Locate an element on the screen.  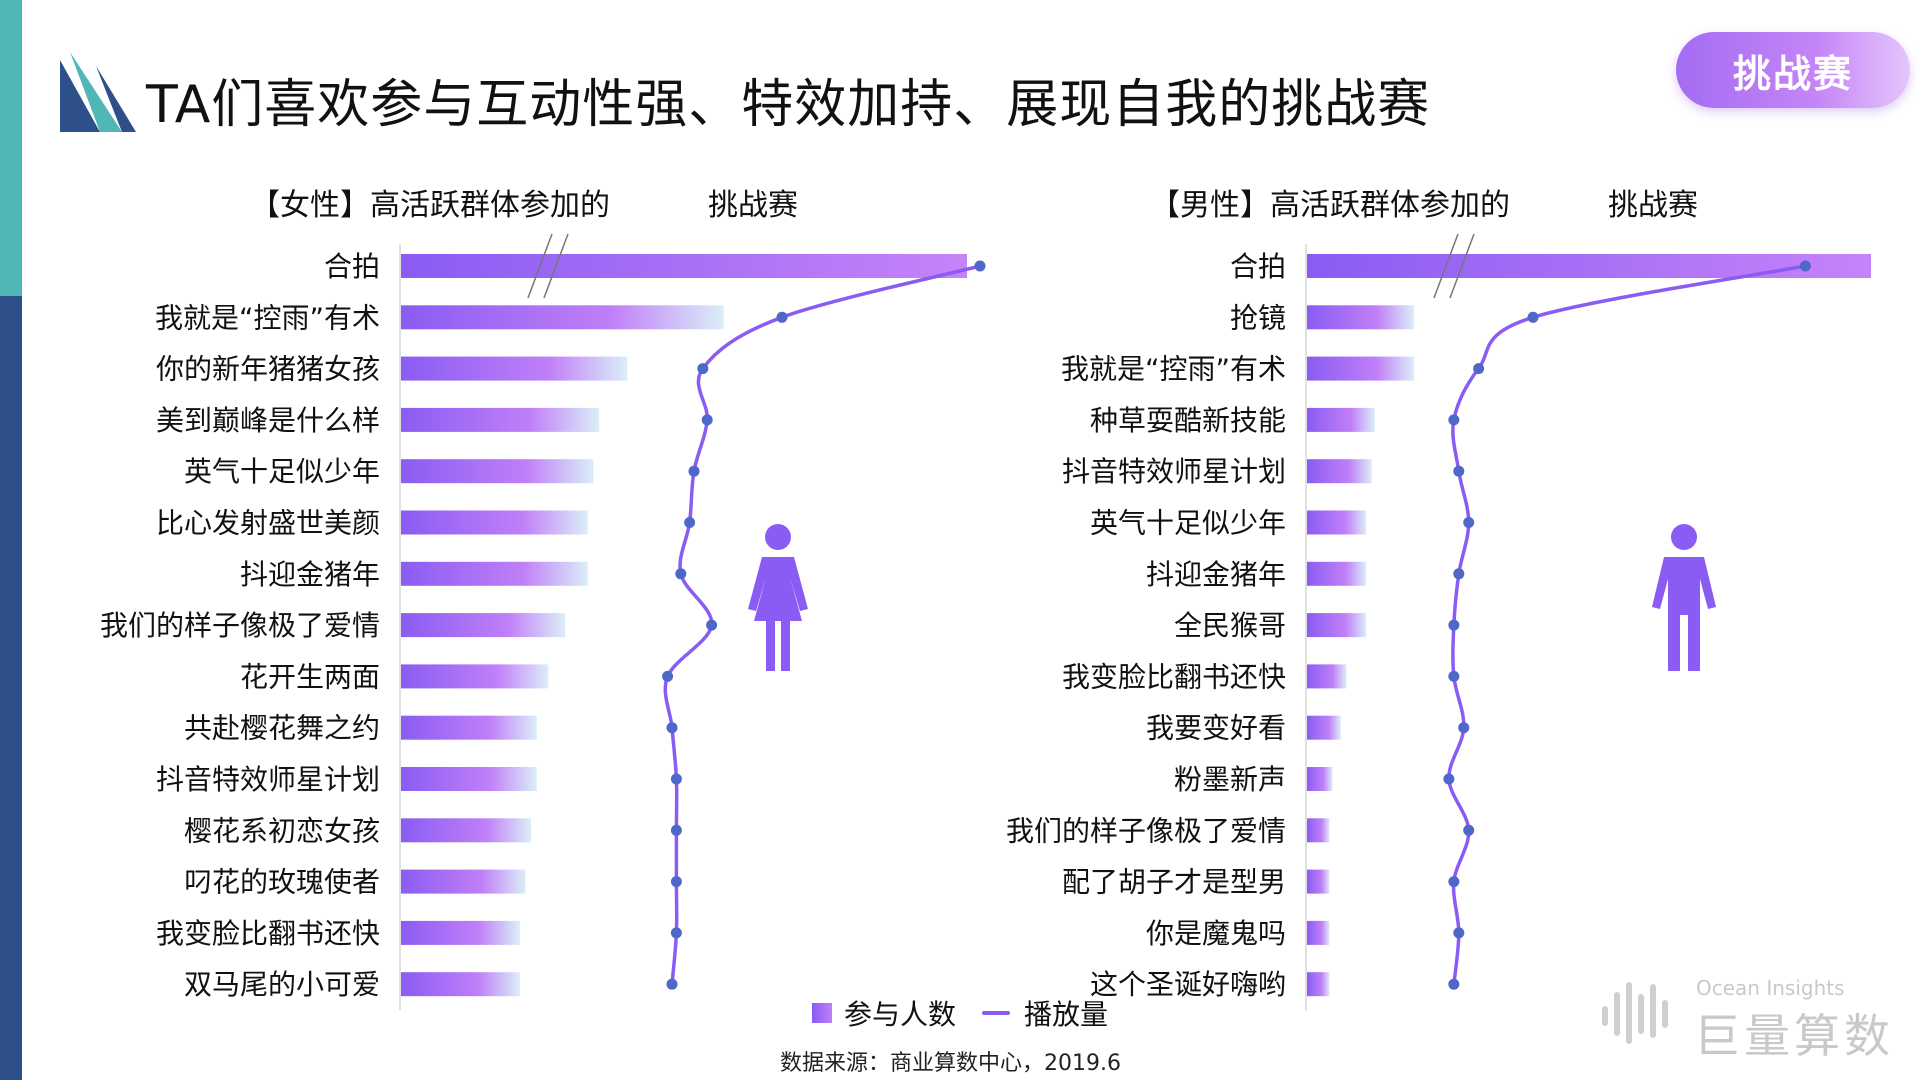
female-category-label: 抖迎金猪年 is located at coordinates (310, 574).